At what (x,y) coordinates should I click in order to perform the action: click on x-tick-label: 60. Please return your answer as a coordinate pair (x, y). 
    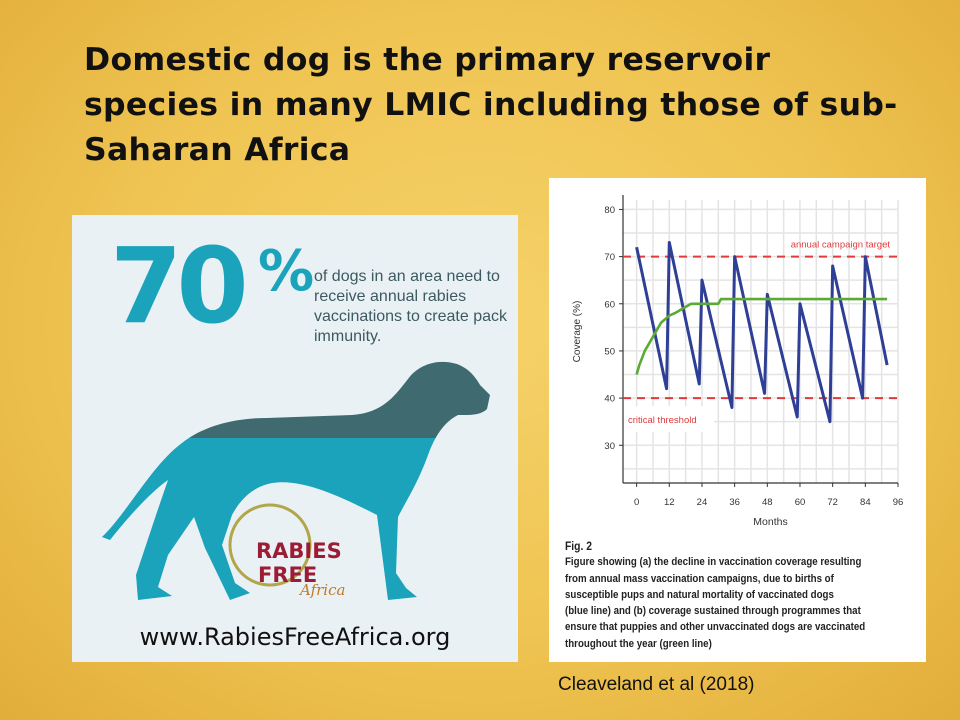
    Looking at the image, I should click on (800, 502).